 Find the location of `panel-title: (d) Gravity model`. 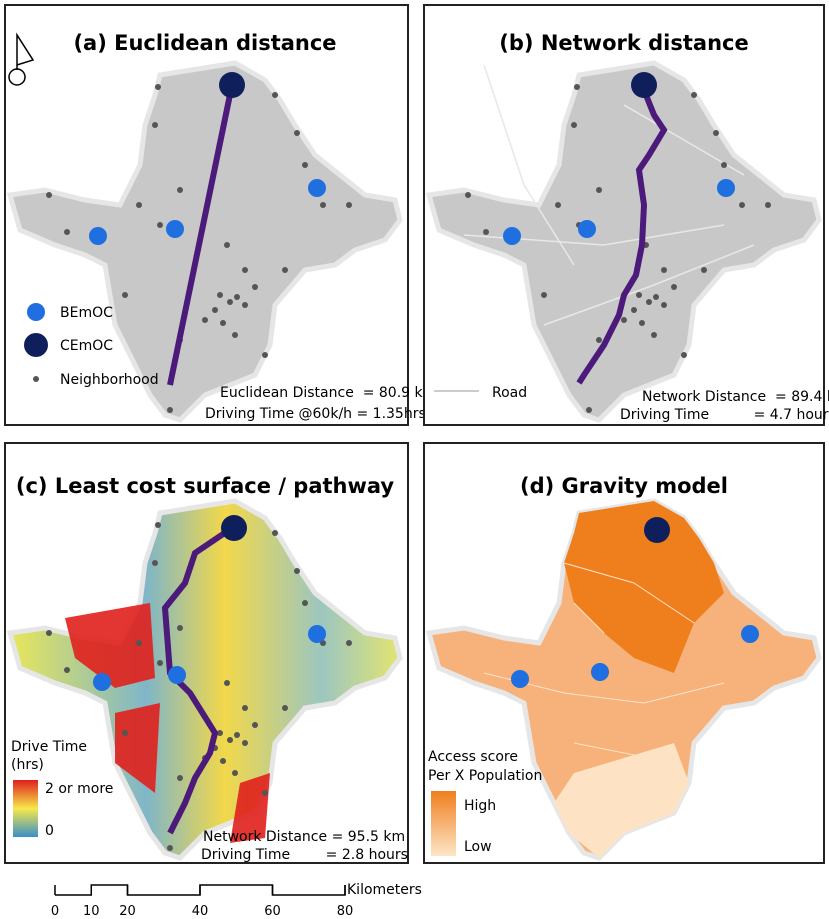

panel-title: (d) Gravity model is located at coordinates (624, 486).